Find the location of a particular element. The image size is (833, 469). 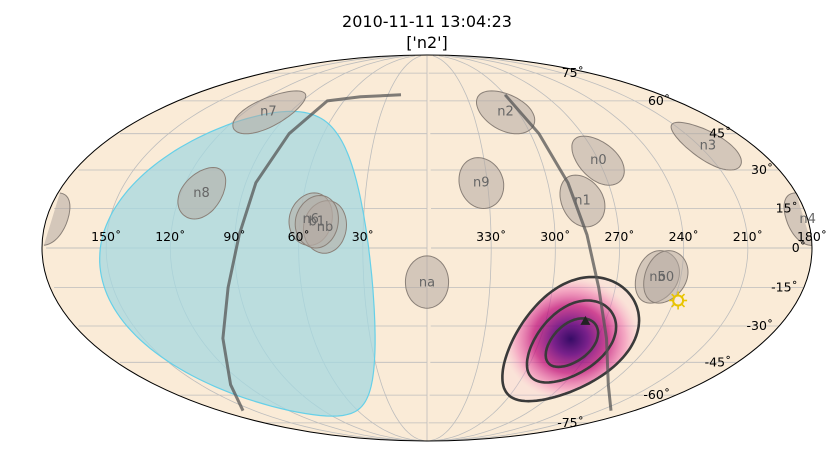

detector-na-fov is located at coordinates (427, 282).